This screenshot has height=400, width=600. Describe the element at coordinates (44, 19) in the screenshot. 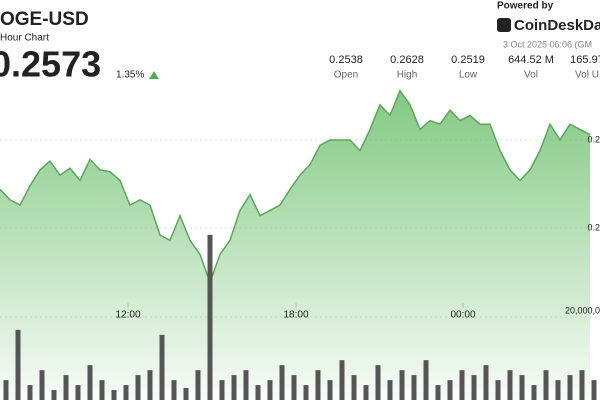

I see `symbol: OGE-USD` at that location.